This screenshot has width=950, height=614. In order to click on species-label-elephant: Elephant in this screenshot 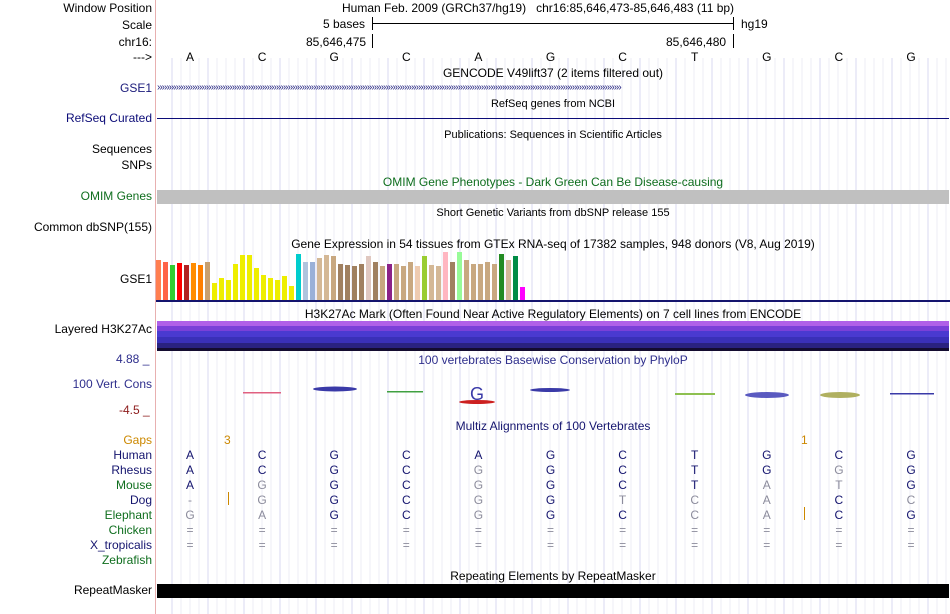, I will do `click(128, 515)`.